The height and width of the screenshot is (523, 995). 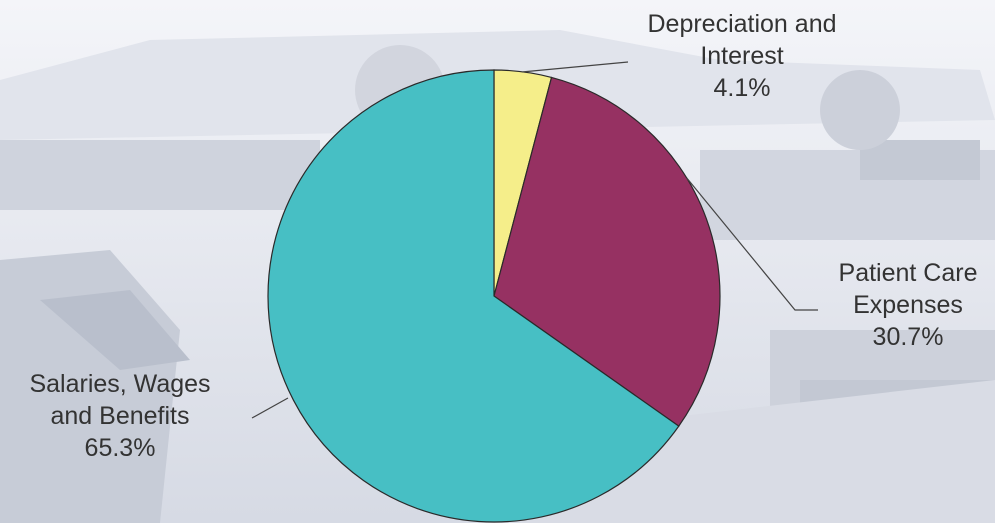 I want to click on label-depr-pct: 4.1%, so click(x=742, y=88).